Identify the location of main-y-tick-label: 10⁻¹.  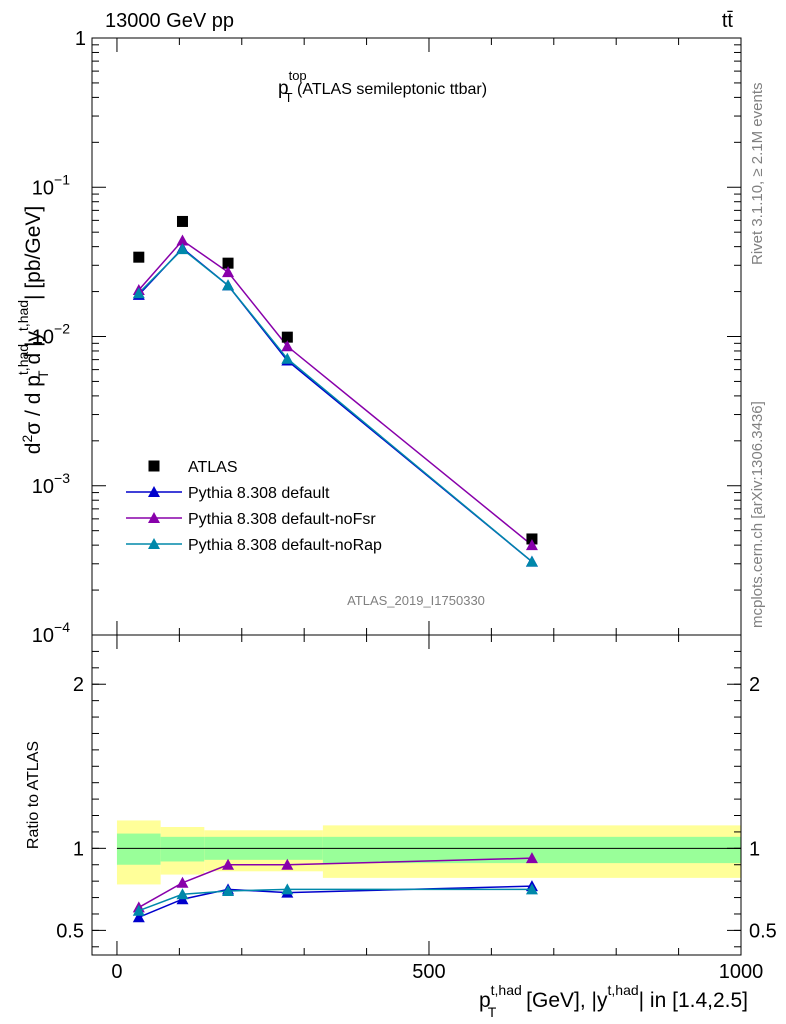
(51, 185).